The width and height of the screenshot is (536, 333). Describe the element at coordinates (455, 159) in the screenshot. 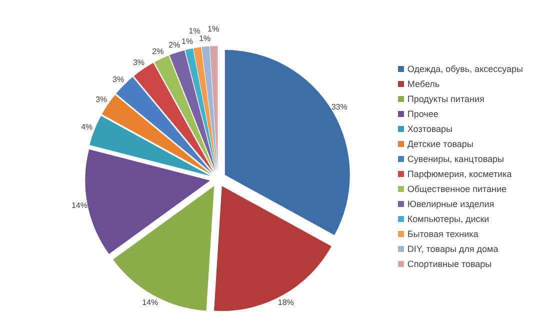

I see `legend-label: Сувениры, канцтовары` at that location.